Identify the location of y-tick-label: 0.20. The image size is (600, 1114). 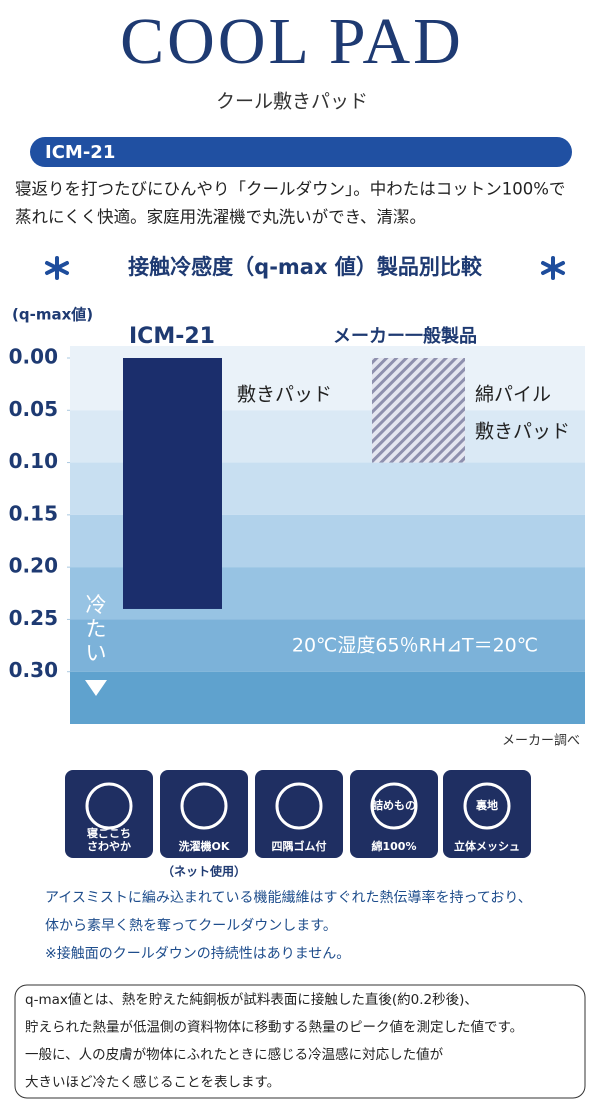
(33, 566).